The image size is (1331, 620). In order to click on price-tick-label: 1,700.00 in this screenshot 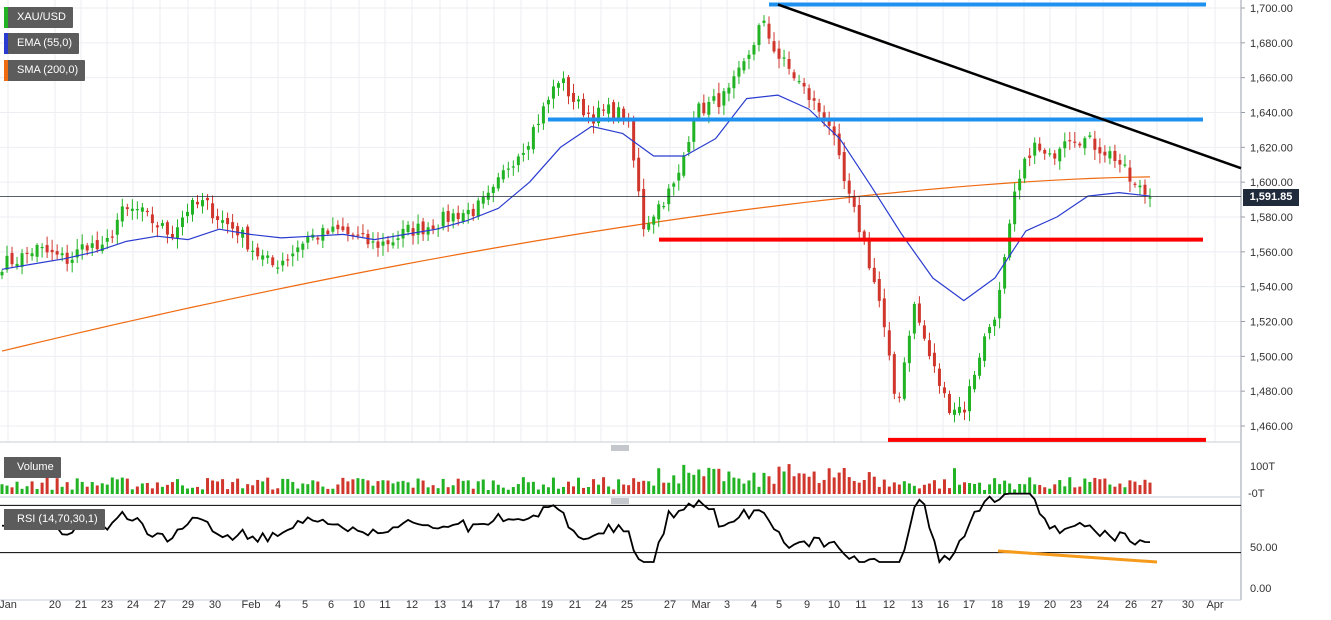, I will do `click(1271, 9)`.